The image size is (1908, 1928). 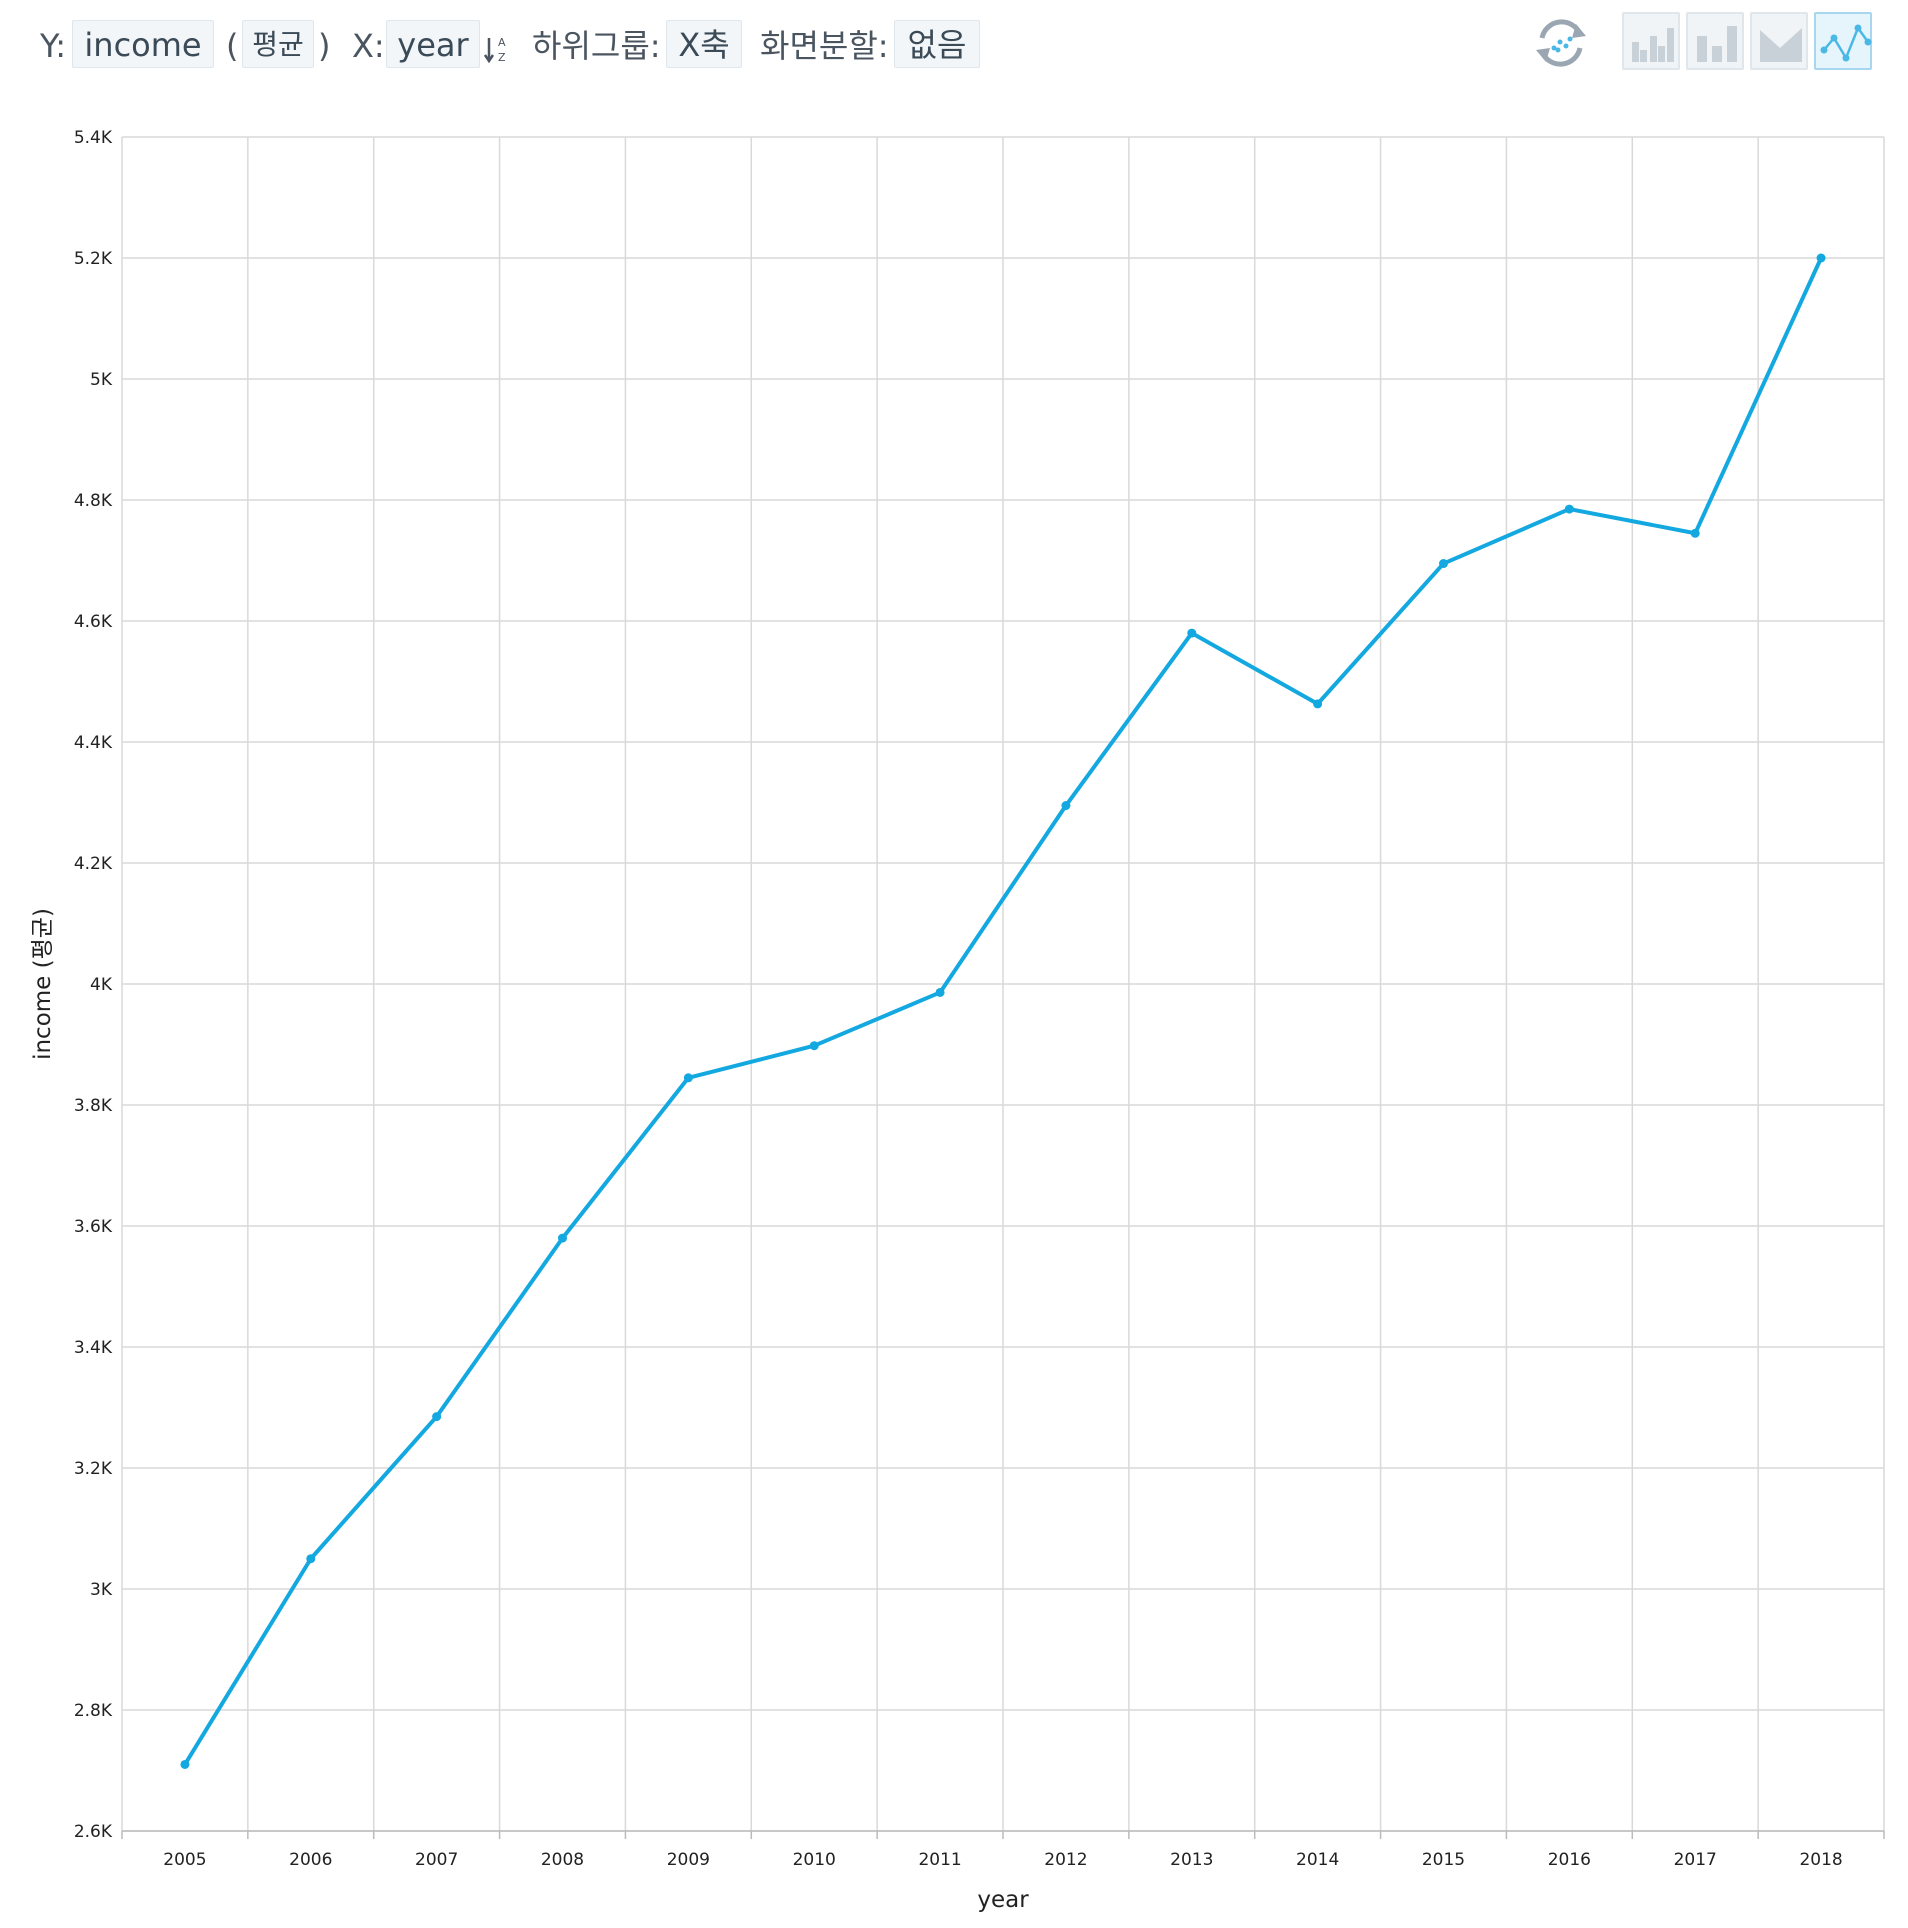 What do you see at coordinates (436, 1860) in the screenshot?
I see `x-tick-label: 2007` at bounding box center [436, 1860].